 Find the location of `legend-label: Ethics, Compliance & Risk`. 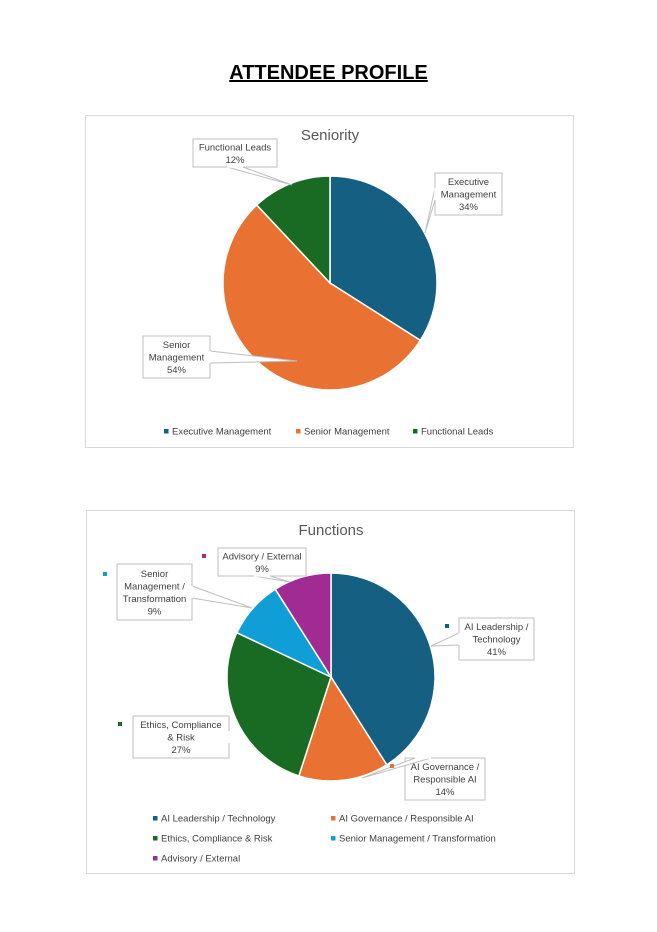

legend-label: Ethics, Compliance & Risk is located at coordinates (217, 839).